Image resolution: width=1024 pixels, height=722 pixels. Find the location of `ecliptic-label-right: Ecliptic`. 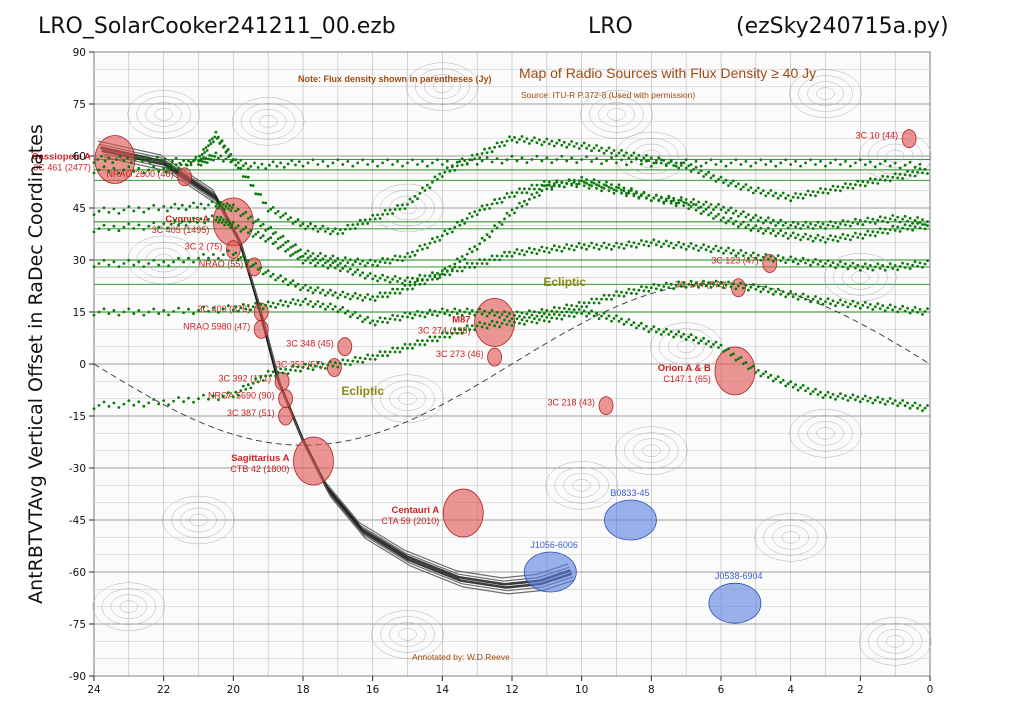

ecliptic-label-right: Ecliptic is located at coordinates (564, 282).